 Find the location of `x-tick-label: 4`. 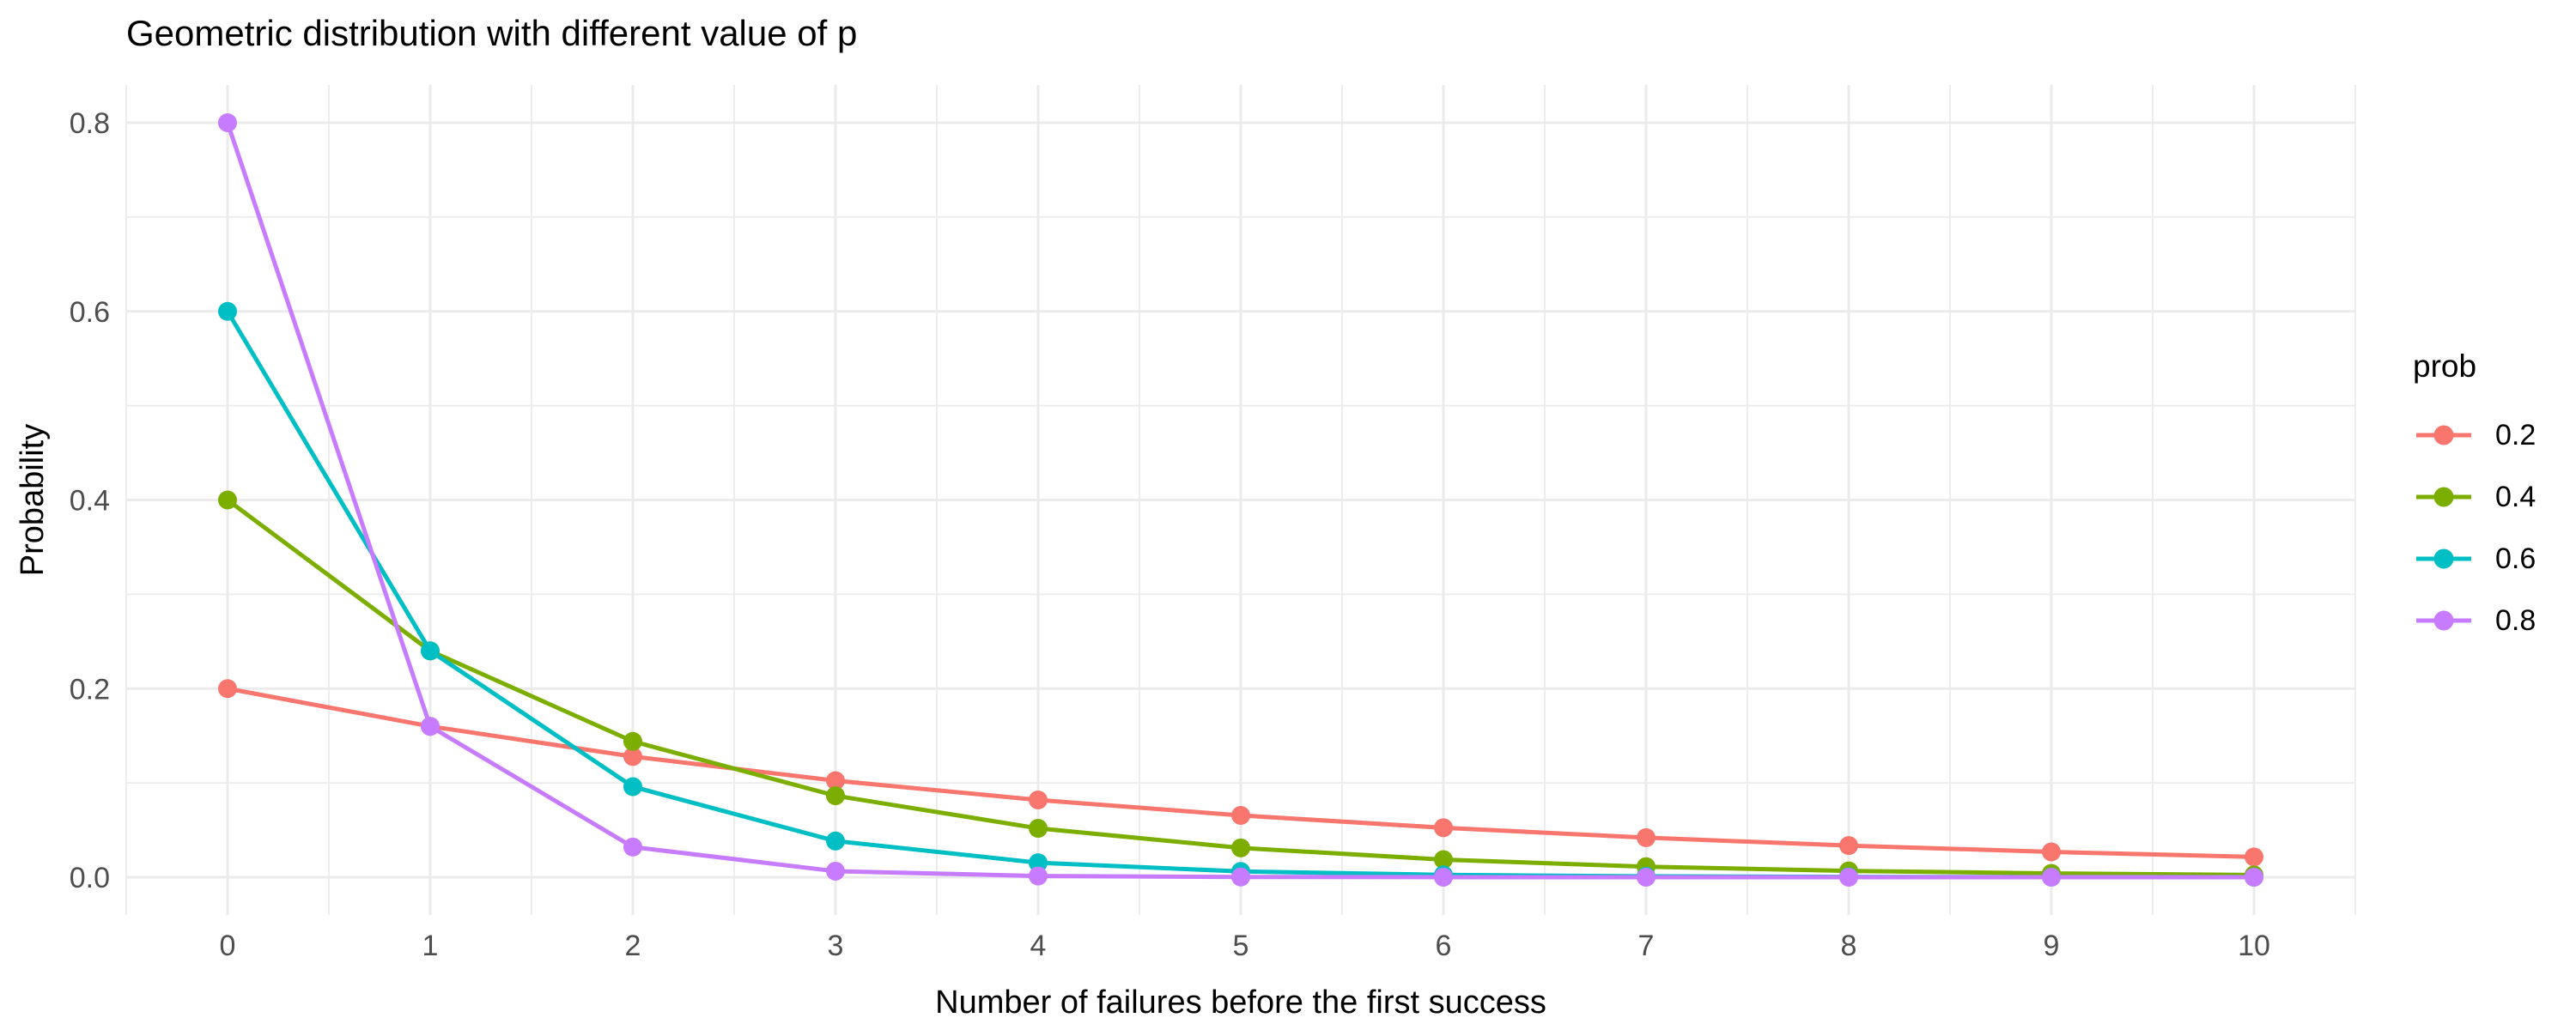

x-tick-label: 4 is located at coordinates (1038, 946).